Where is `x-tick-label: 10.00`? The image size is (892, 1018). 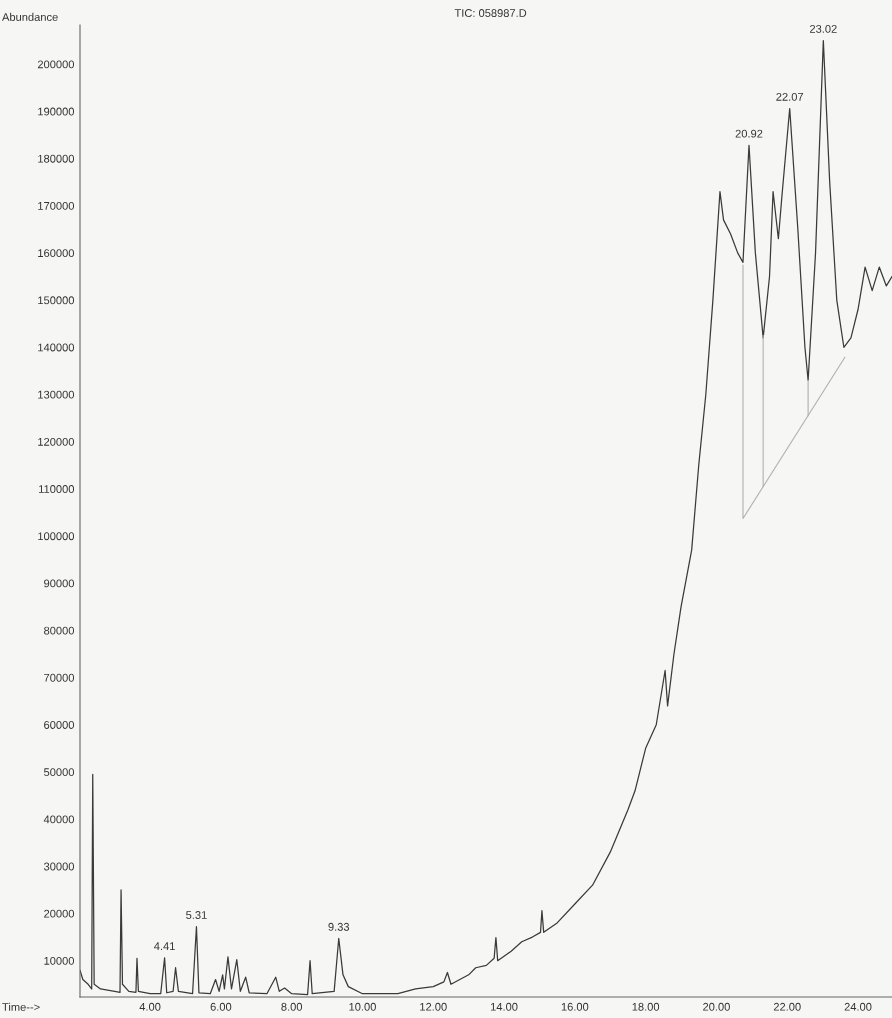
x-tick-label: 10.00 is located at coordinates (362, 1006).